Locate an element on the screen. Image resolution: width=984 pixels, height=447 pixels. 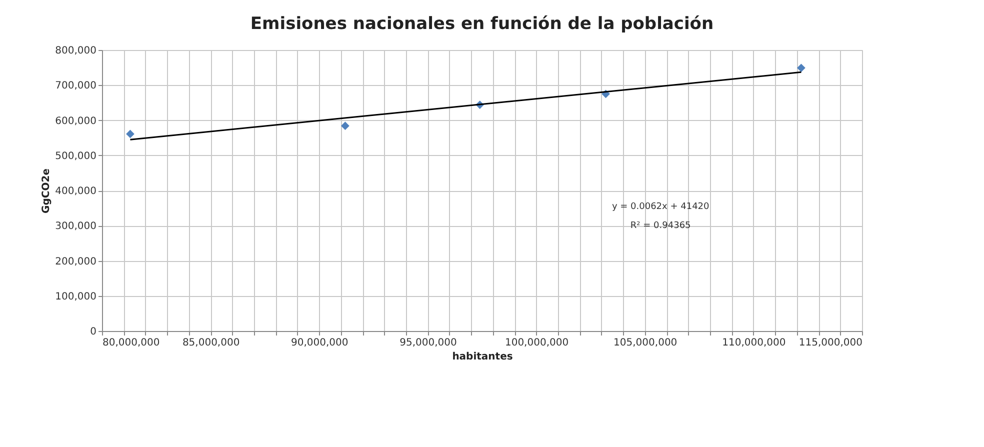
y-tick-label: 400,000 is located at coordinates (75, 191).